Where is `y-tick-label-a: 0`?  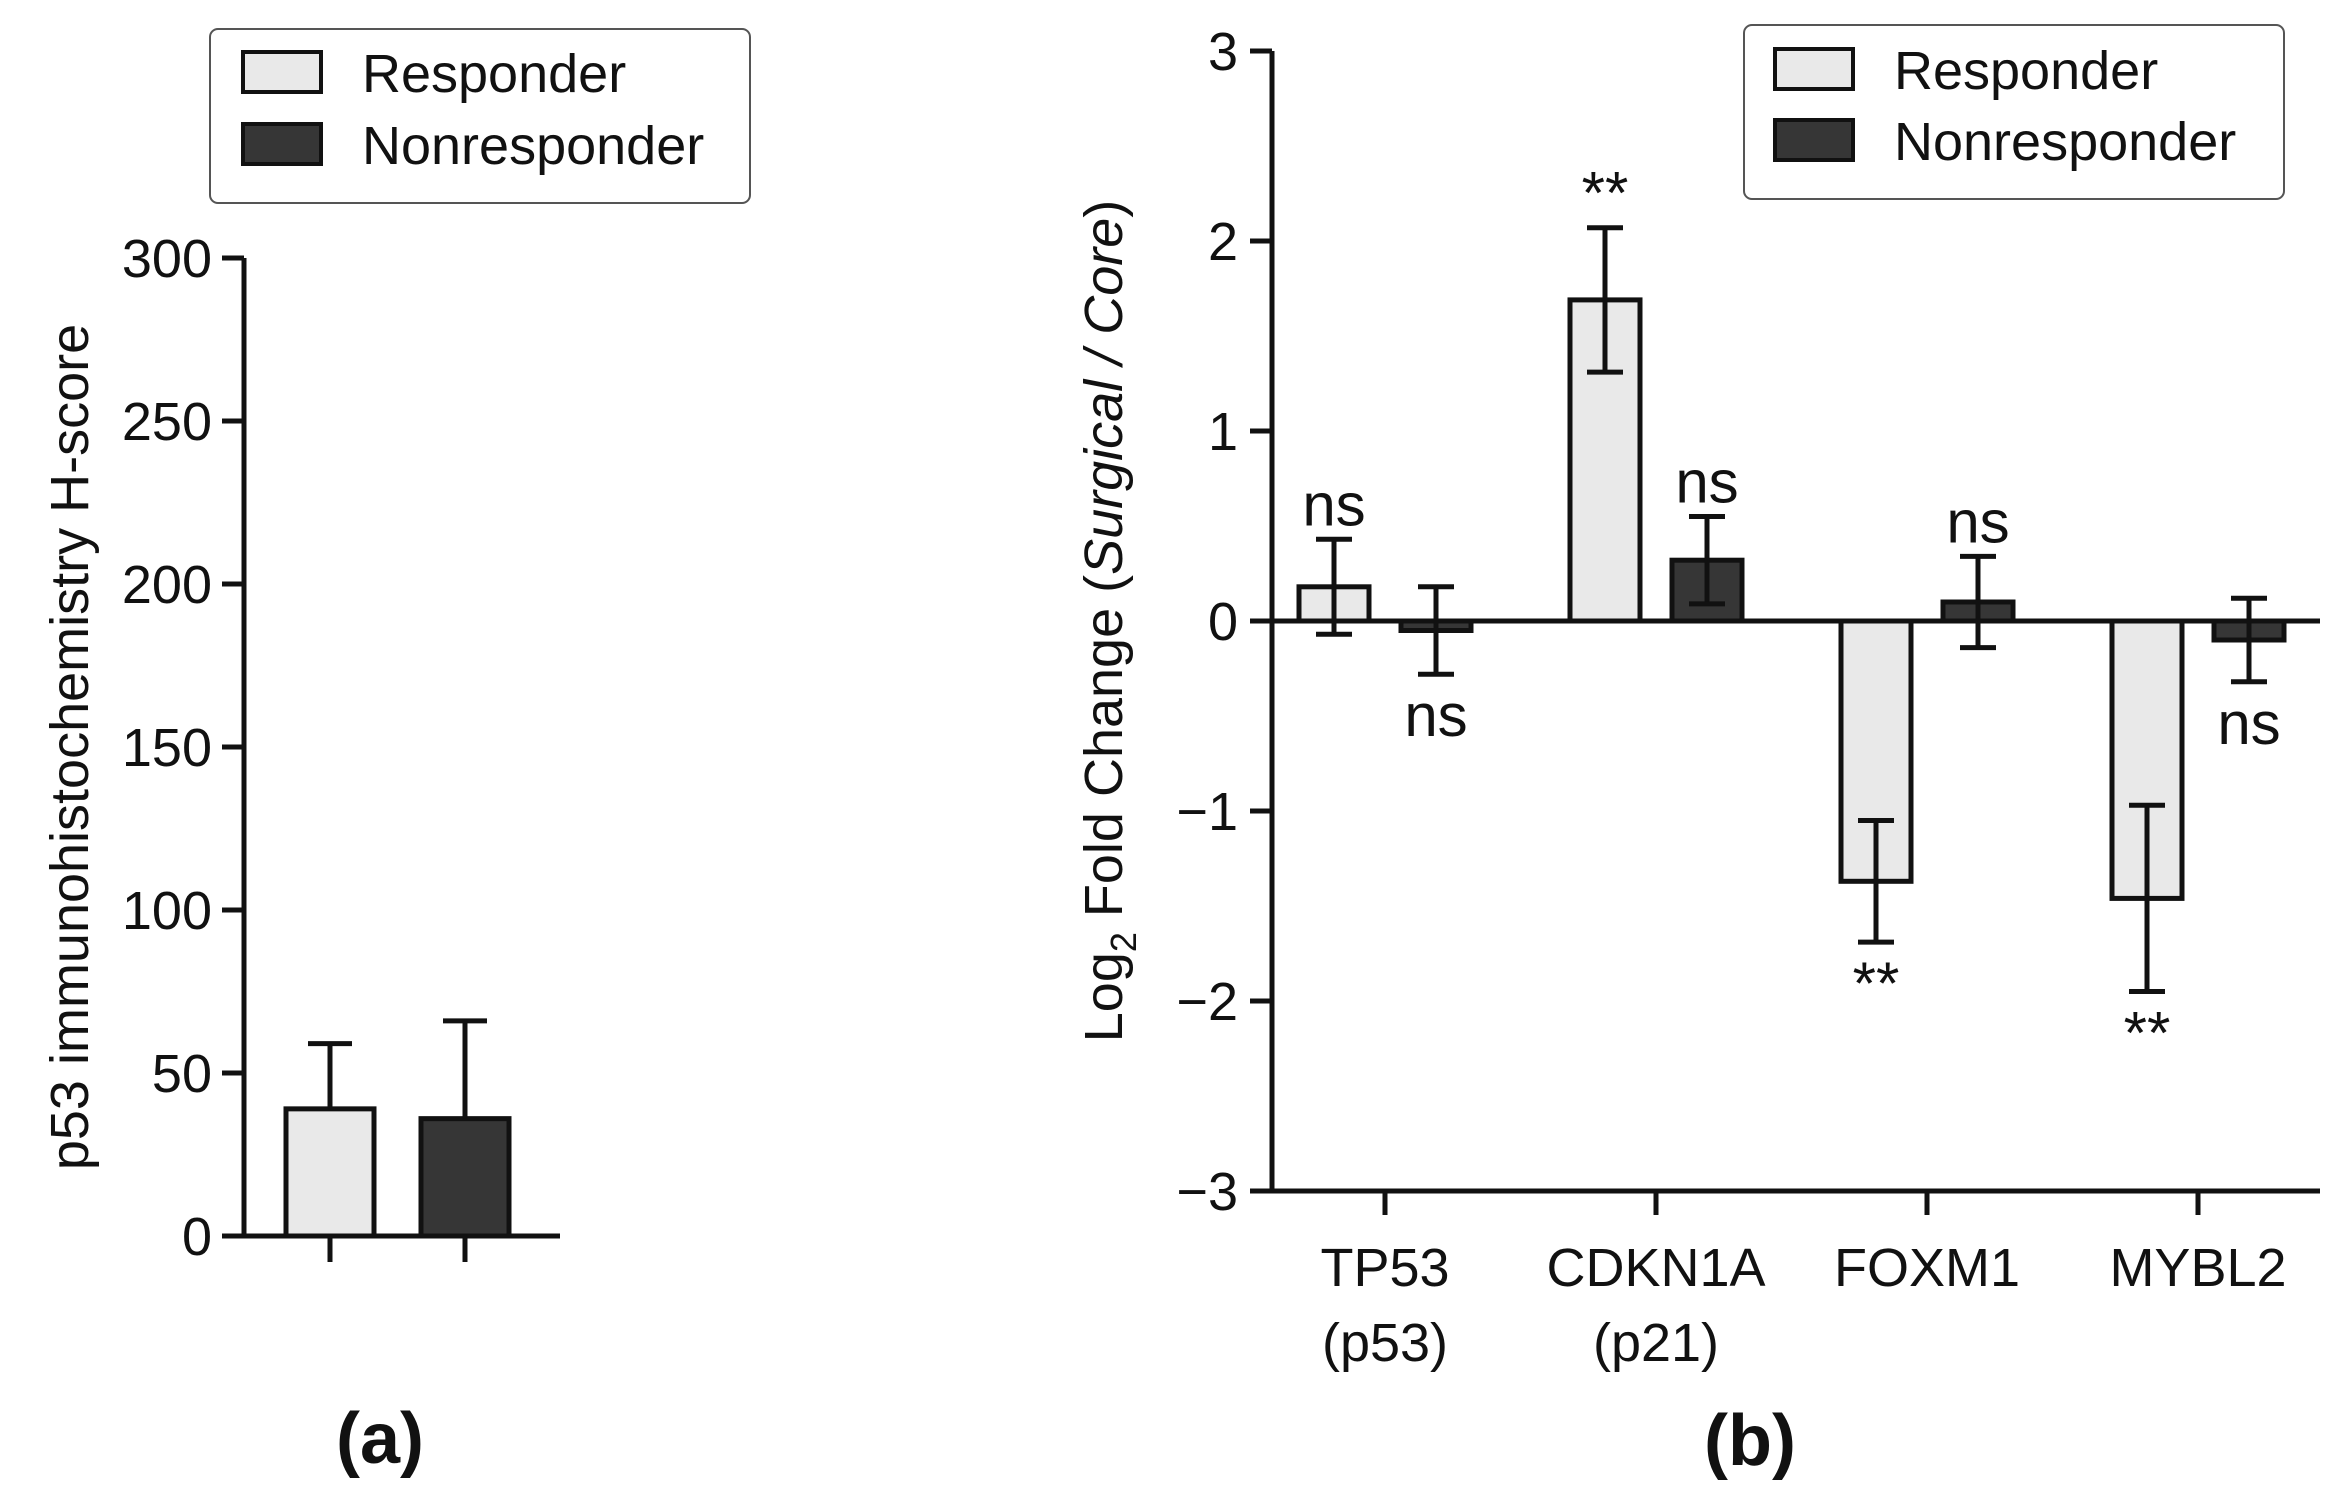 y-tick-label-a: 0 is located at coordinates (197, 1237).